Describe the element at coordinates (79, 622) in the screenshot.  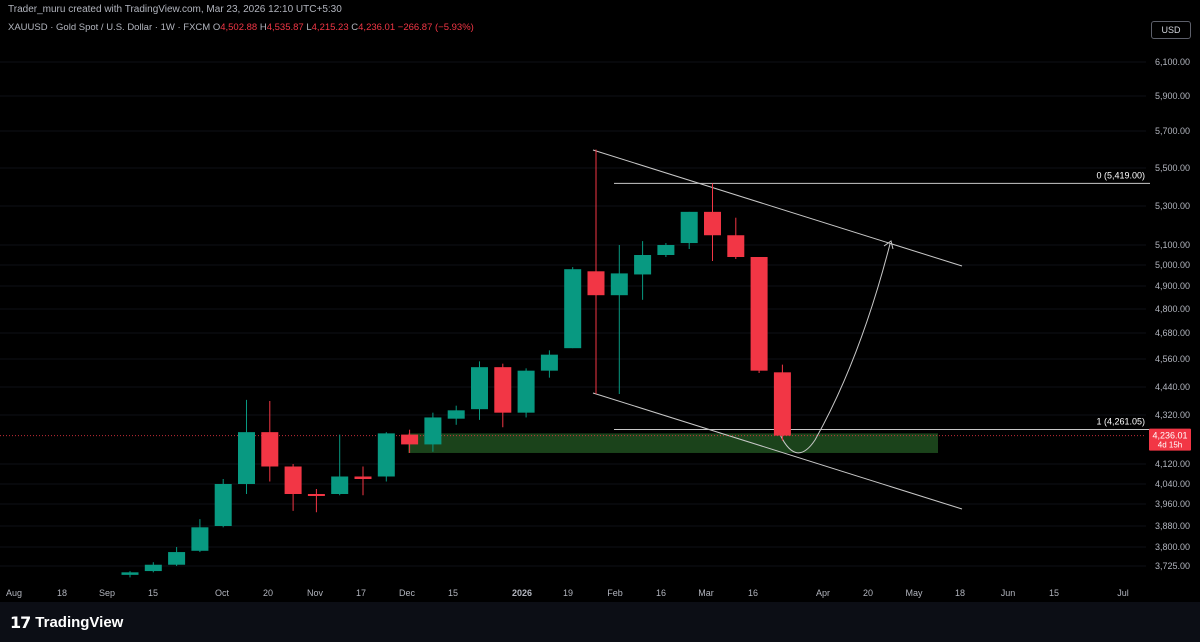
I see `brand-name: TradingView` at that location.